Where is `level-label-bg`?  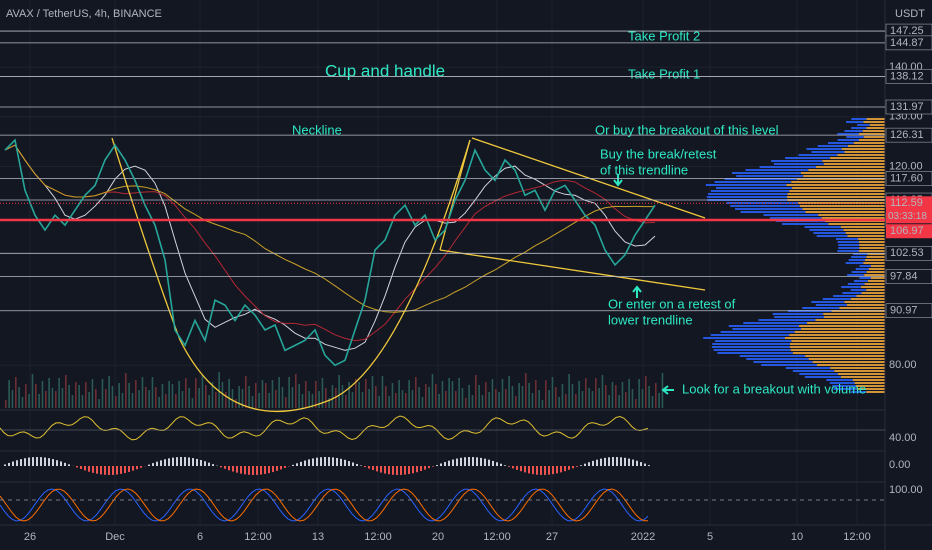
level-label-bg is located at coordinates (908, 253).